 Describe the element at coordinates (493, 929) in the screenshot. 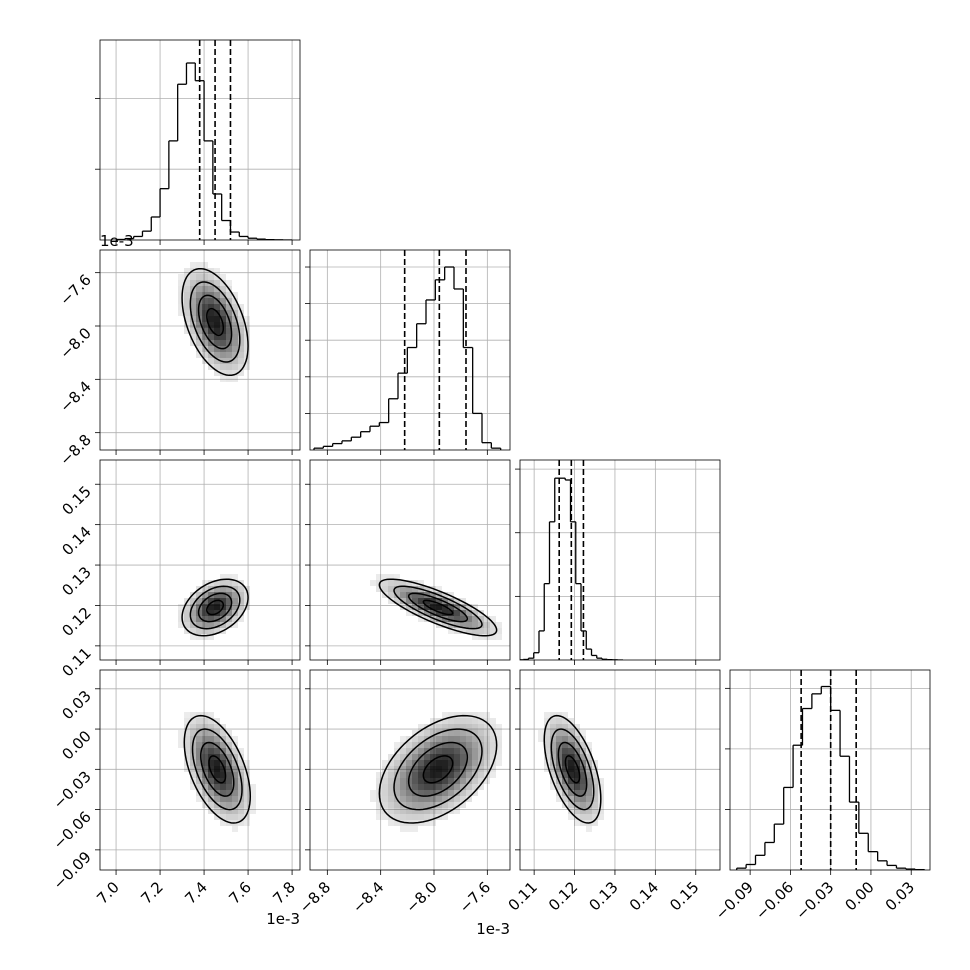

I see `x-offset-label: 1e-3` at that location.